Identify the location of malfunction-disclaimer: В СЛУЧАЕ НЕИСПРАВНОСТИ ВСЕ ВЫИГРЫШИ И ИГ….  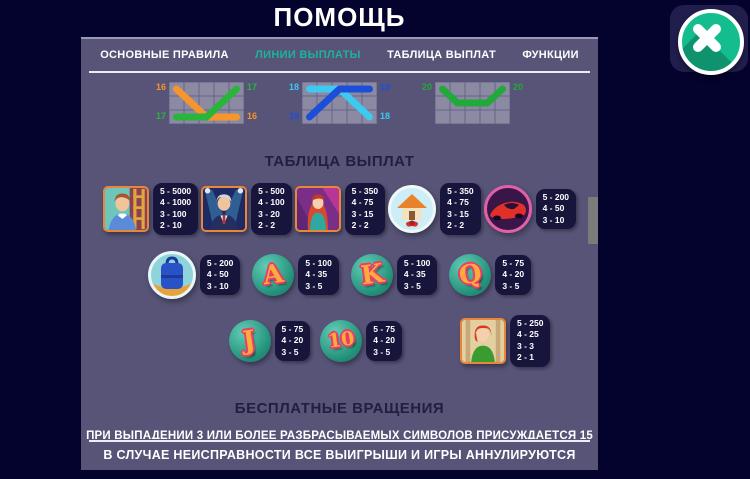
(339, 454).